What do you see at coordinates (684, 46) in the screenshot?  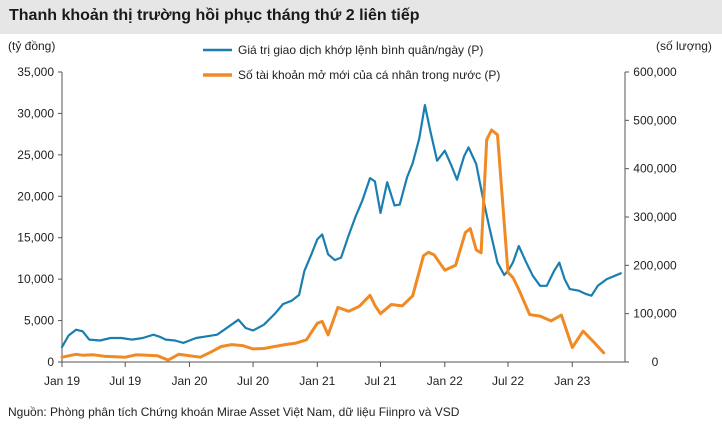 I see `right-axis-unit-label: (số lượng)` at bounding box center [684, 46].